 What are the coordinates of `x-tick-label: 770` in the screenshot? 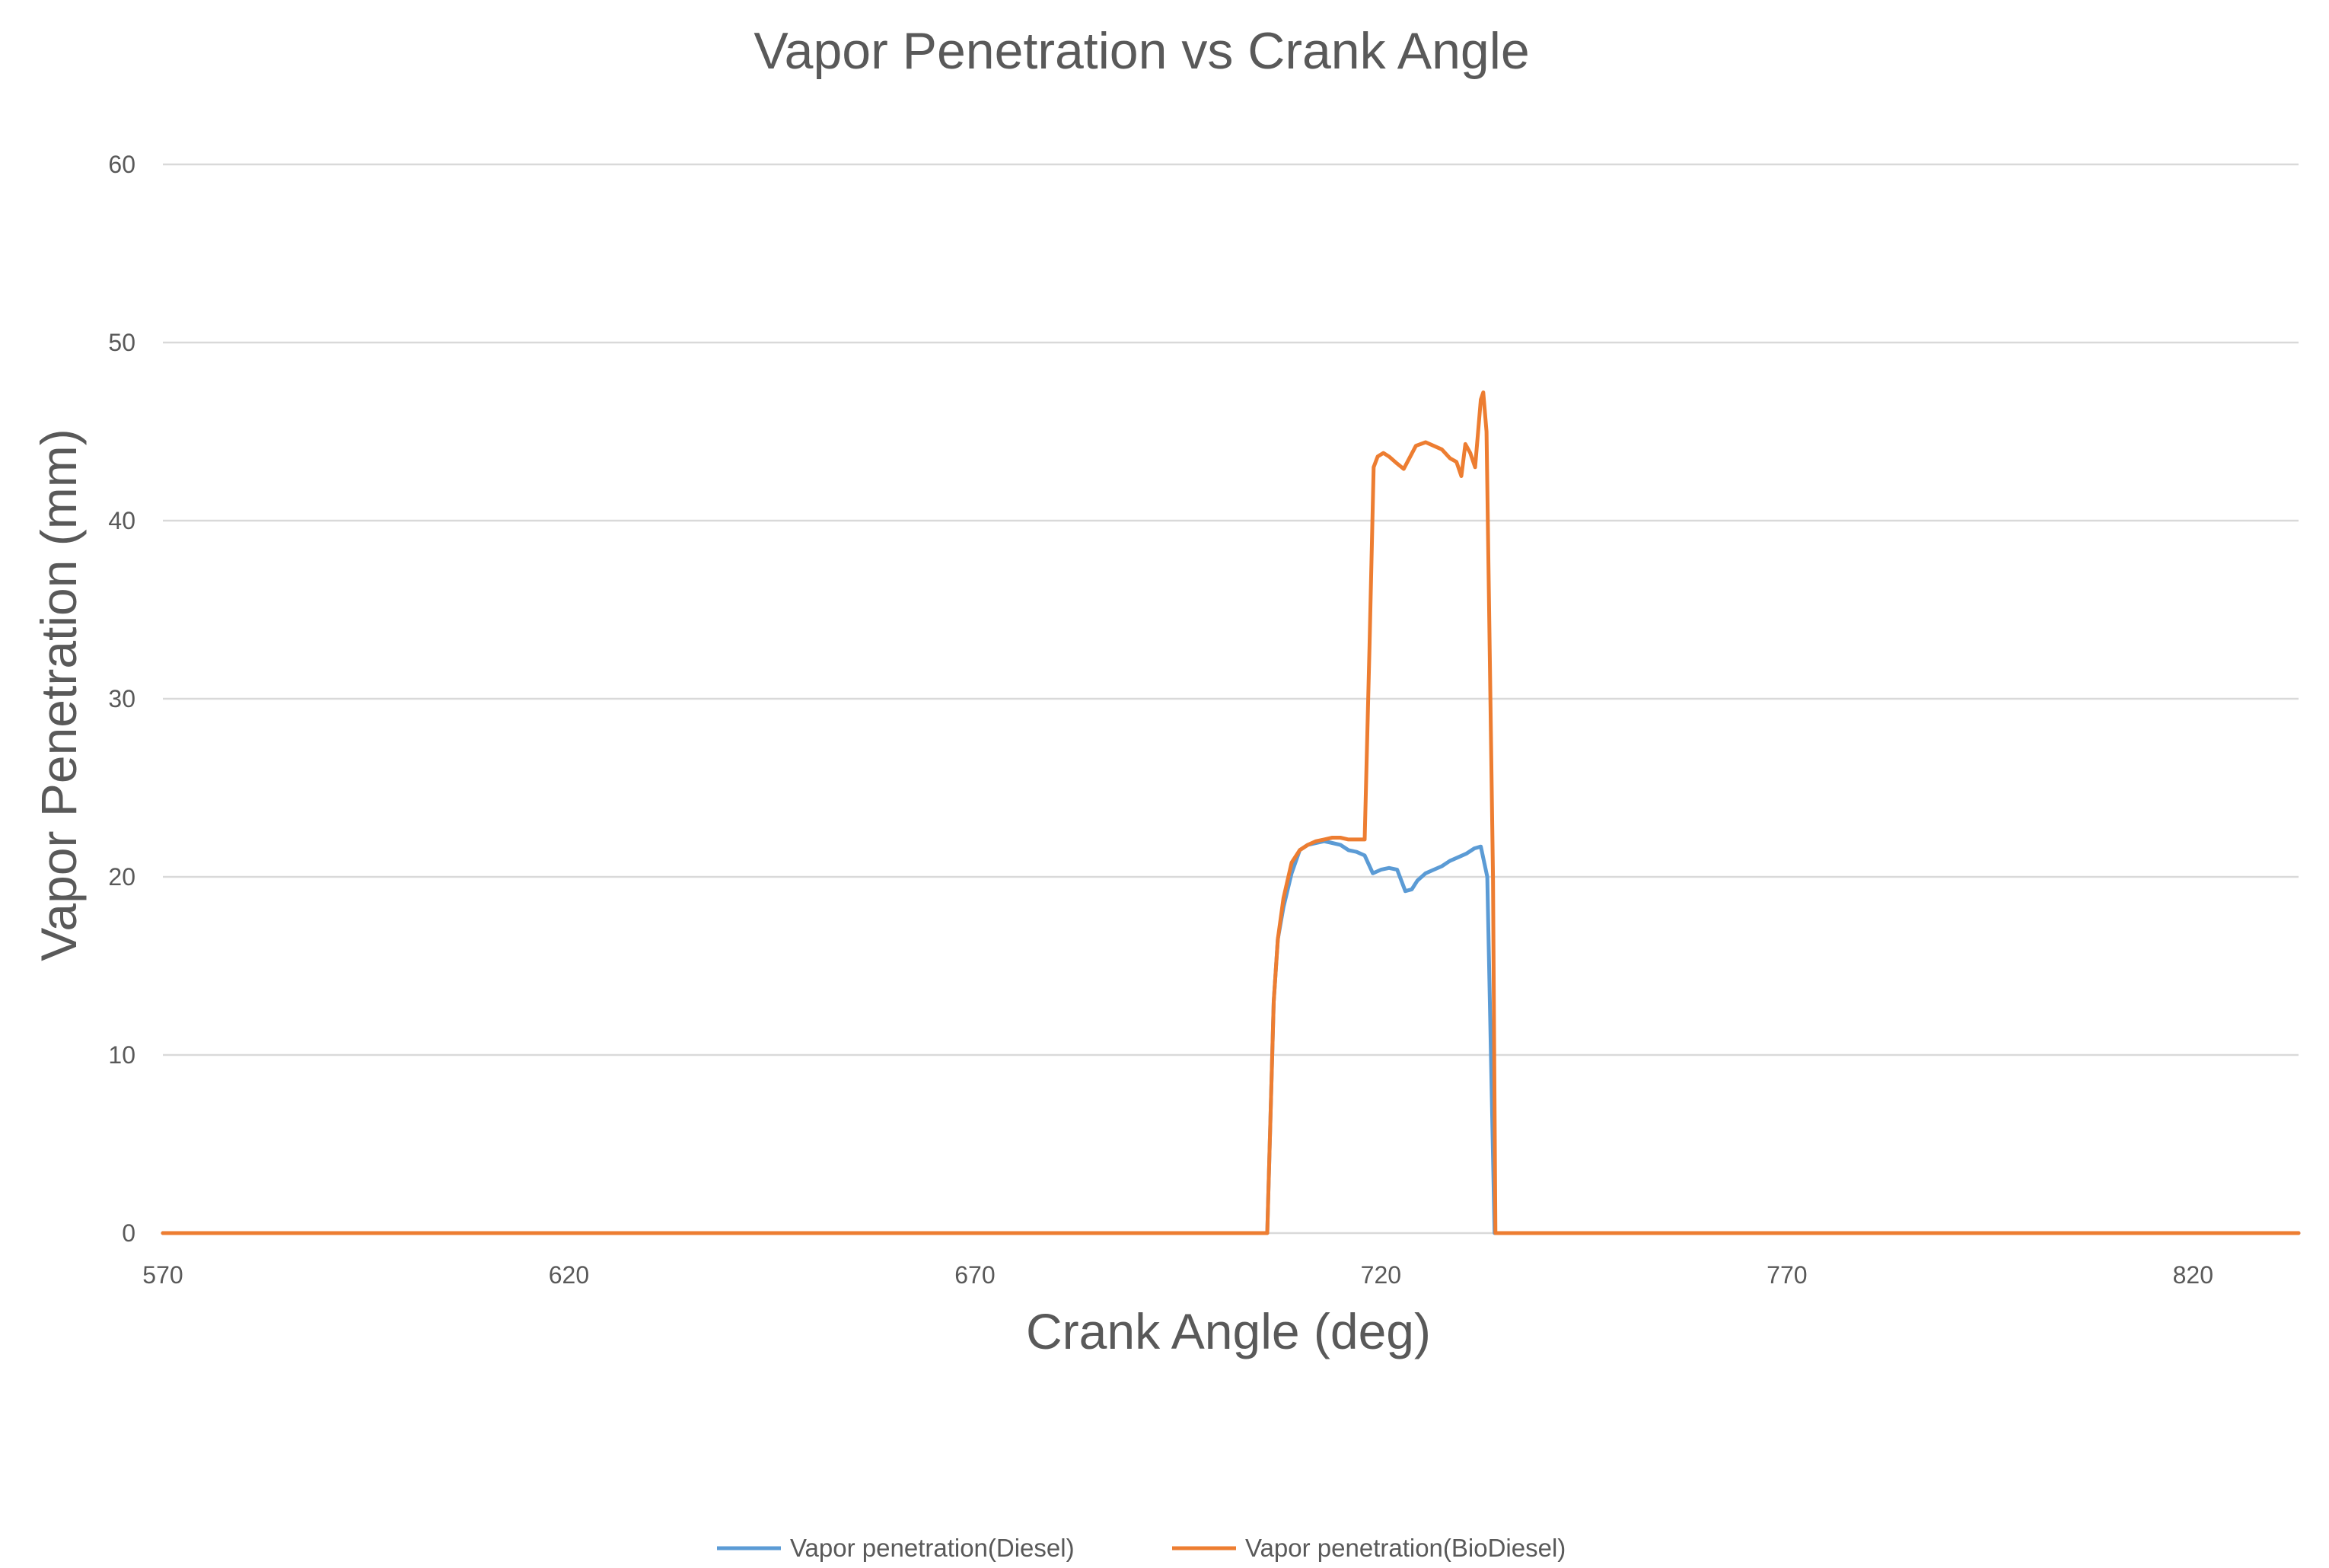 It's located at (1787, 1275).